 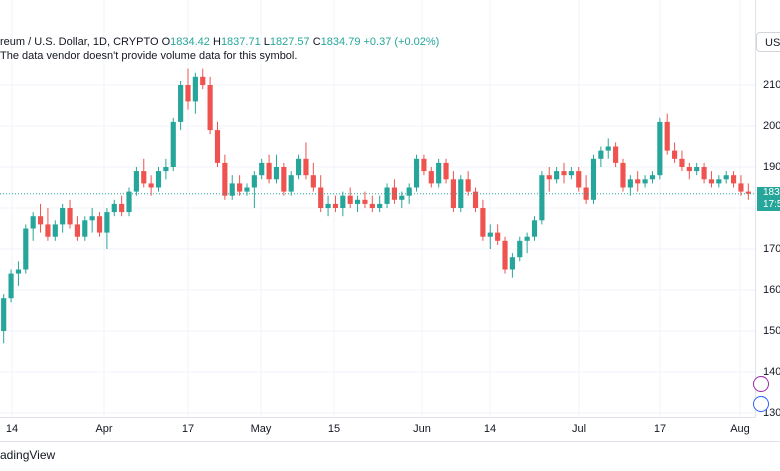 I want to click on currency-circle-icon, so click(x=761, y=404).